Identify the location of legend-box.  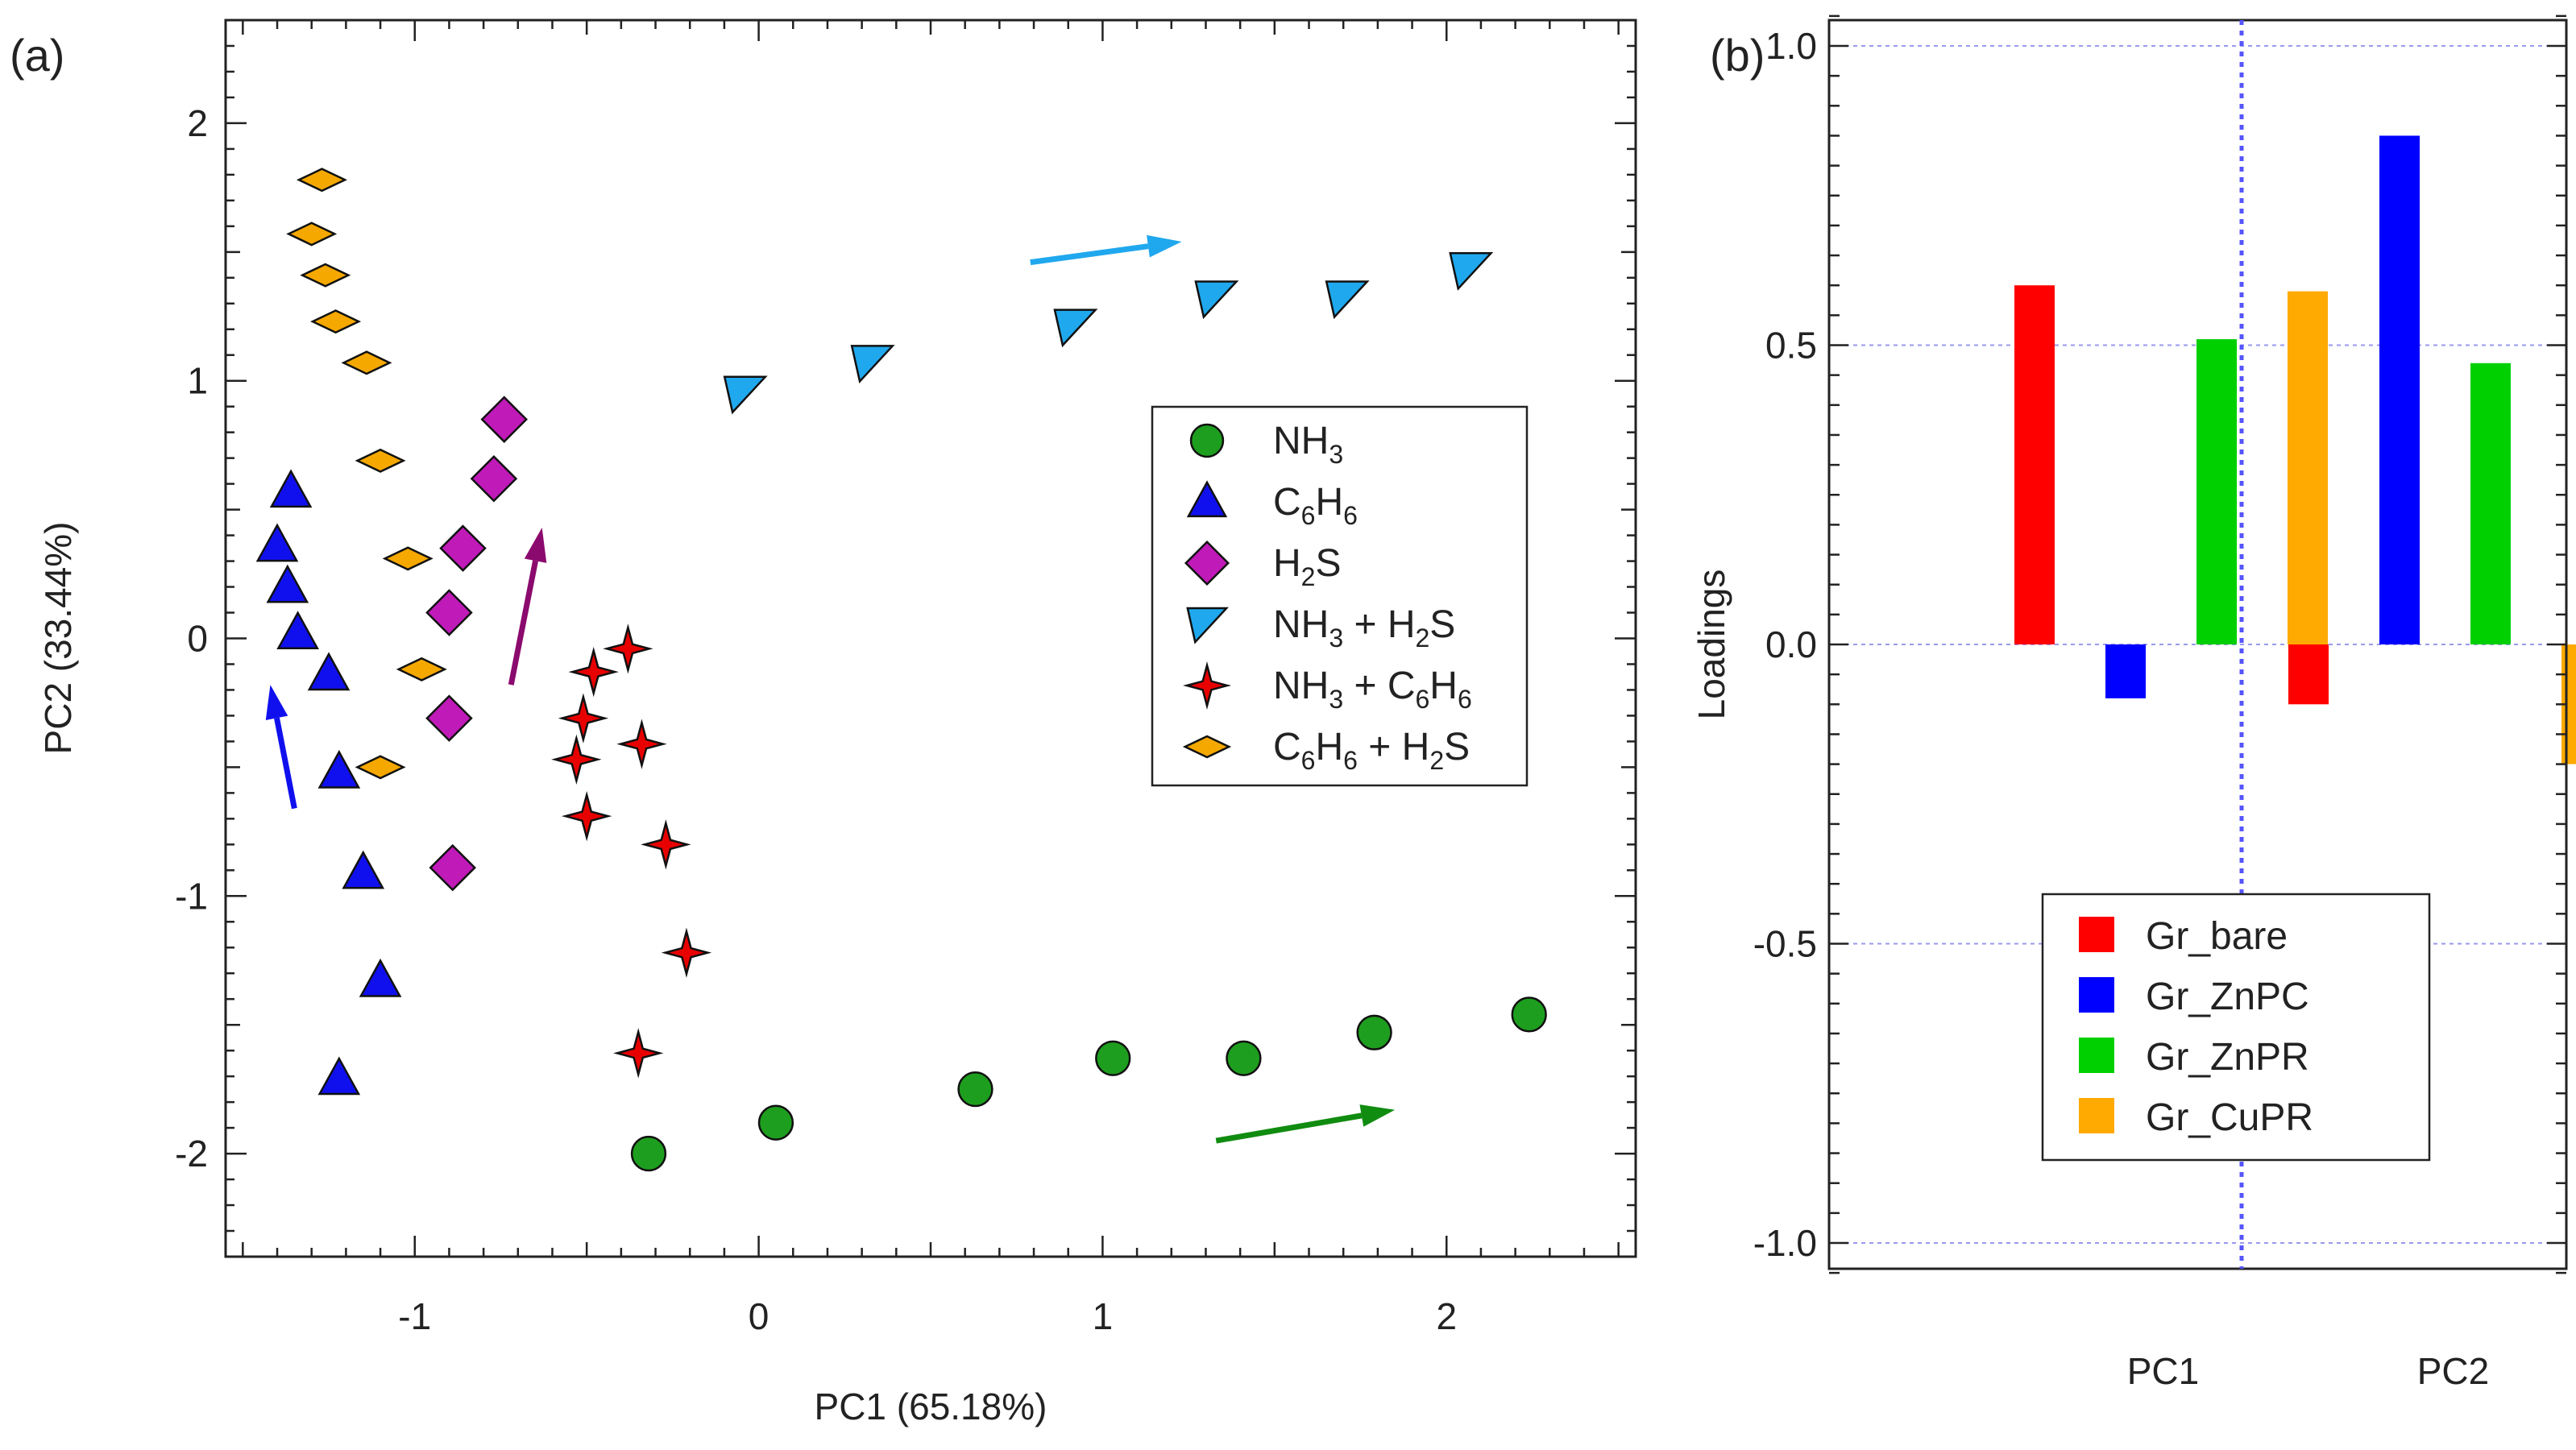
(1340, 596).